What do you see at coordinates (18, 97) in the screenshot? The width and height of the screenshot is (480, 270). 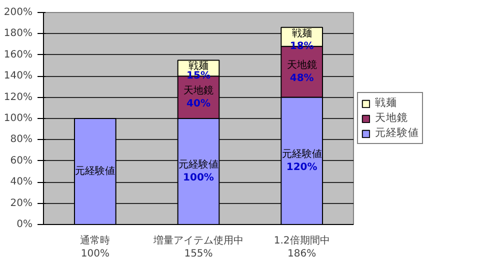 I see `y-tick-label: 120%` at bounding box center [18, 97].